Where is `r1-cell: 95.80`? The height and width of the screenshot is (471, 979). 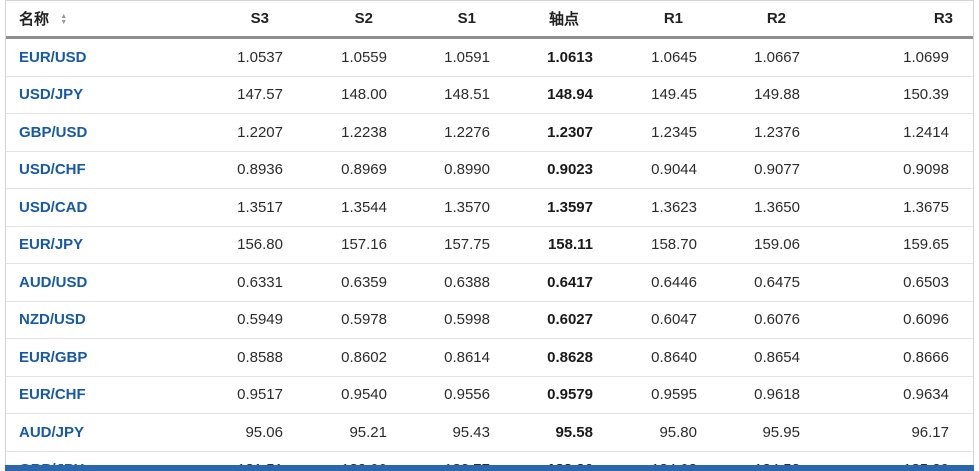
r1-cell: 95.80 is located at coordinates (669, 432).